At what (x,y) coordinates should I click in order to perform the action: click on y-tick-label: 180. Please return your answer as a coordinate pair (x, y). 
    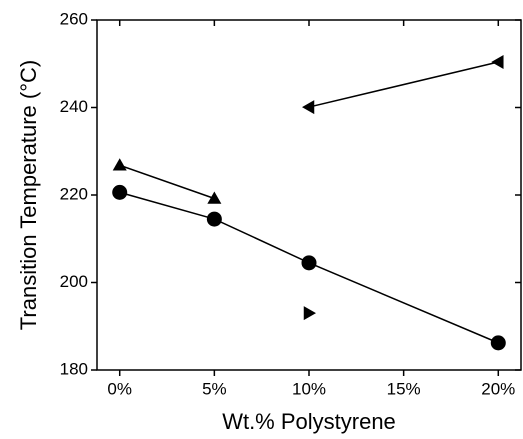
    Looking at the image, I should click on (74, 368).